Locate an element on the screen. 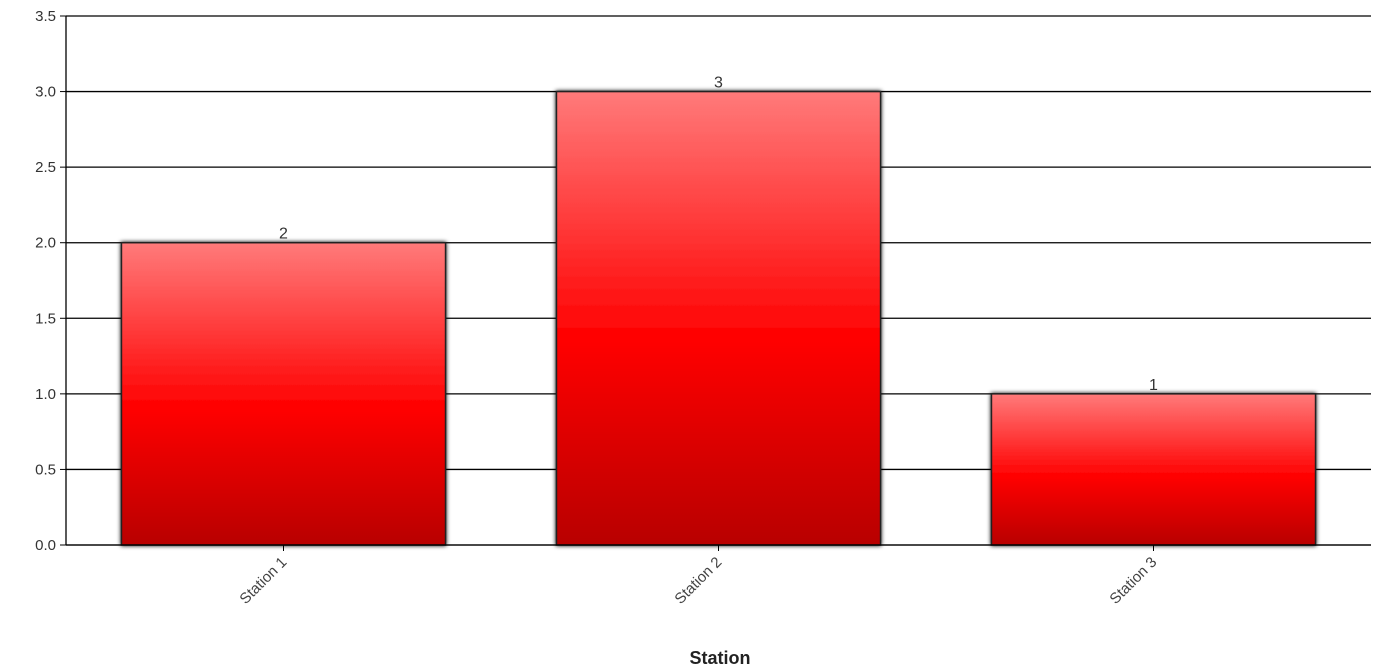  y-tick-label: 2.5 is located at coordinates (45, 167).